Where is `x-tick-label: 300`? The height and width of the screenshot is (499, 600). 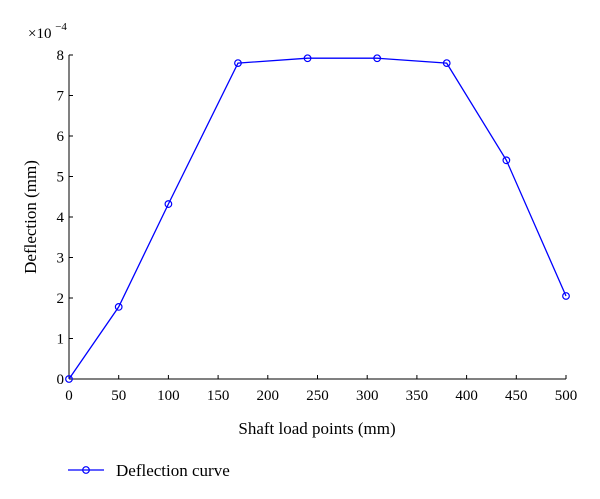
x-tick-label: 300 is located at coordinates (367, 396).